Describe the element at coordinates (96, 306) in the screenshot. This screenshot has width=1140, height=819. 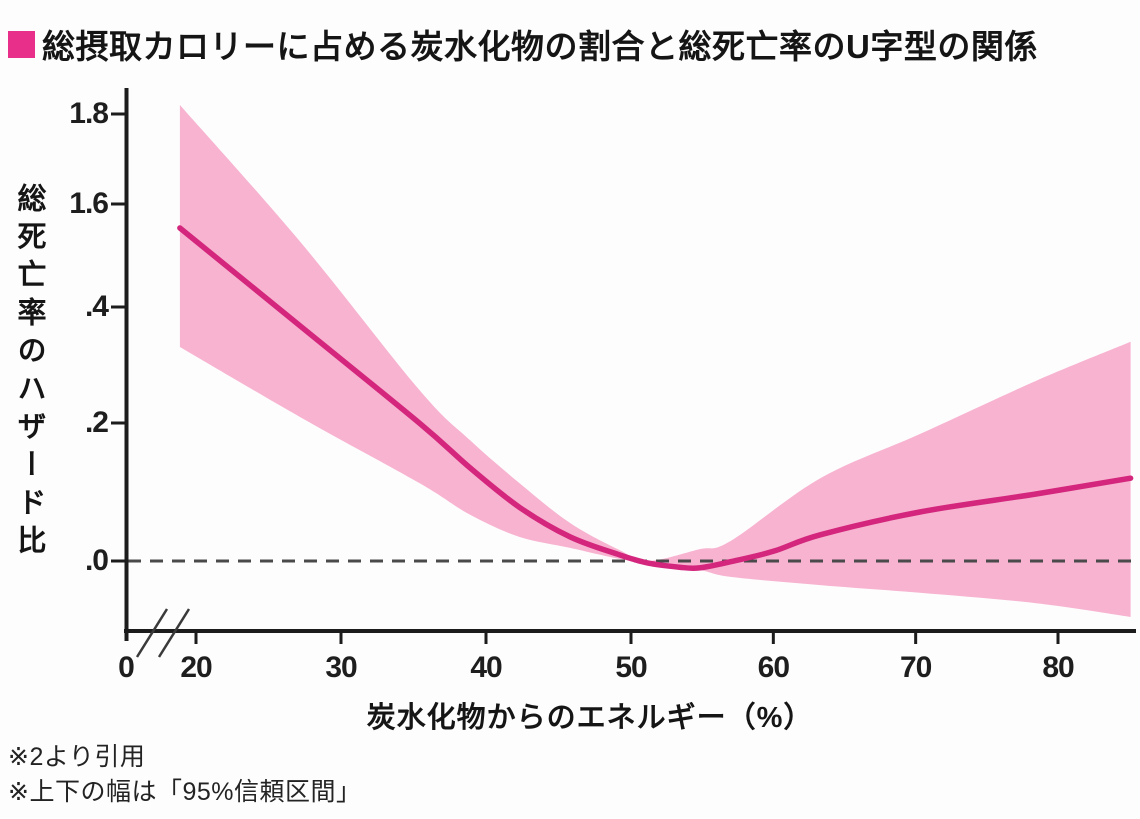
I see `y-tick-label: .4` at that location.